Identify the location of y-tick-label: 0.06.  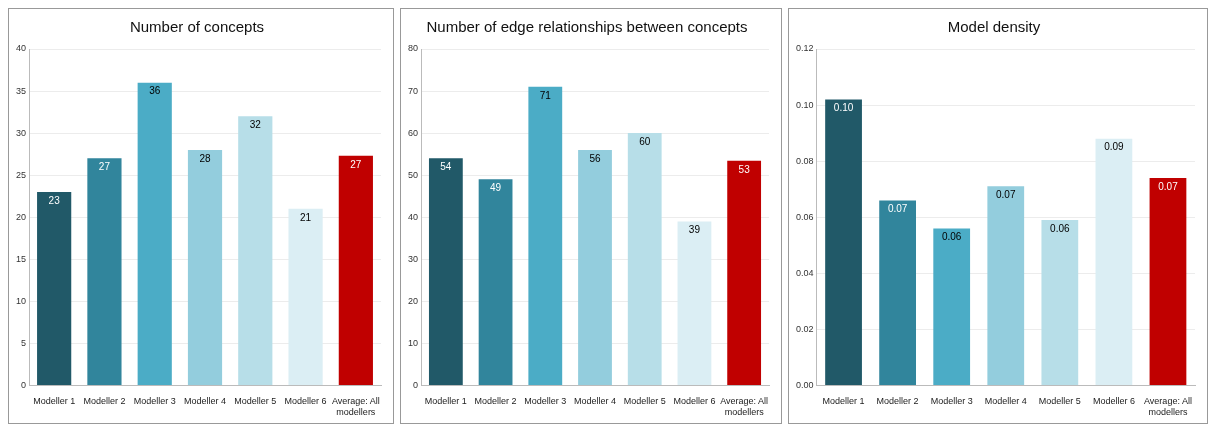
(804, 216).